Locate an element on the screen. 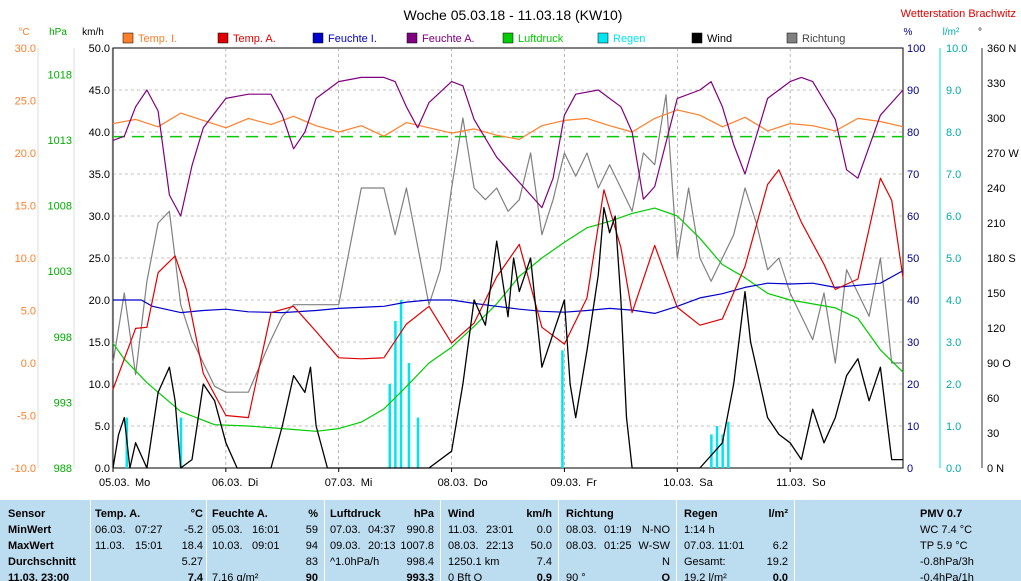 The width and height of the screenshot is (1021, 581). direction-tick-label: 210 is located at coordinates (996, 224).